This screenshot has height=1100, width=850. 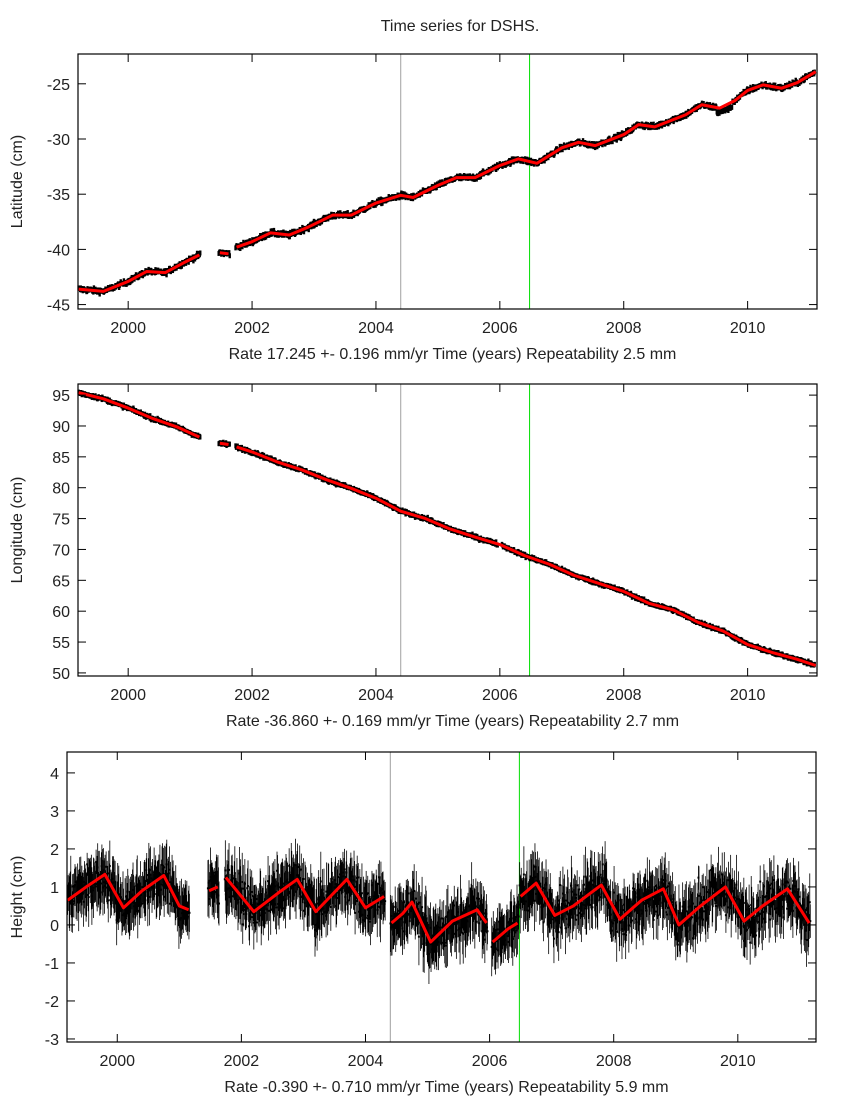 I want to click on model-curve, so click(x=526, y=556).